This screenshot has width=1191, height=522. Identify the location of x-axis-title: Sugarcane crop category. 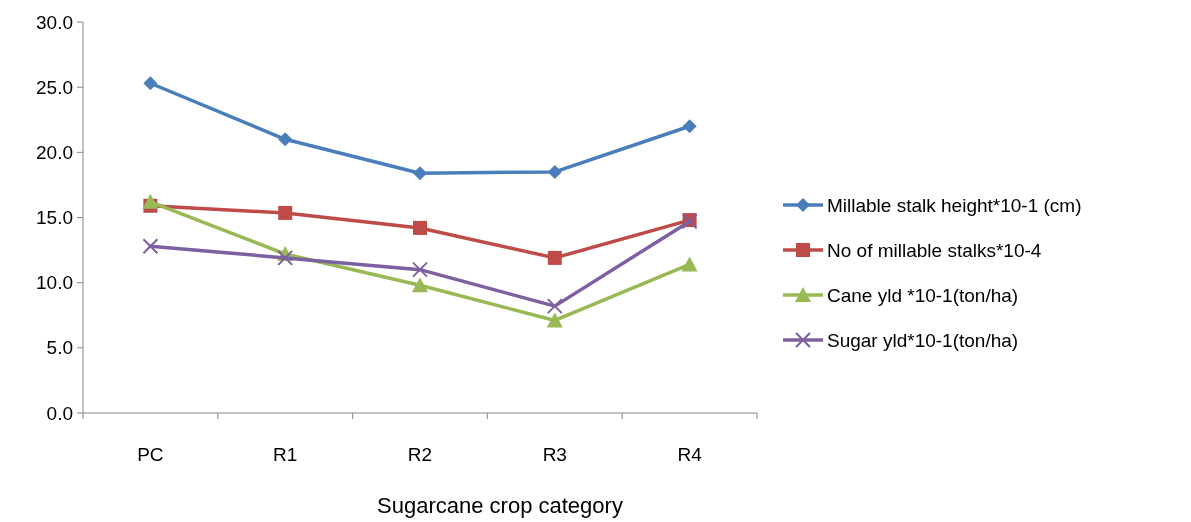
(500, 505).